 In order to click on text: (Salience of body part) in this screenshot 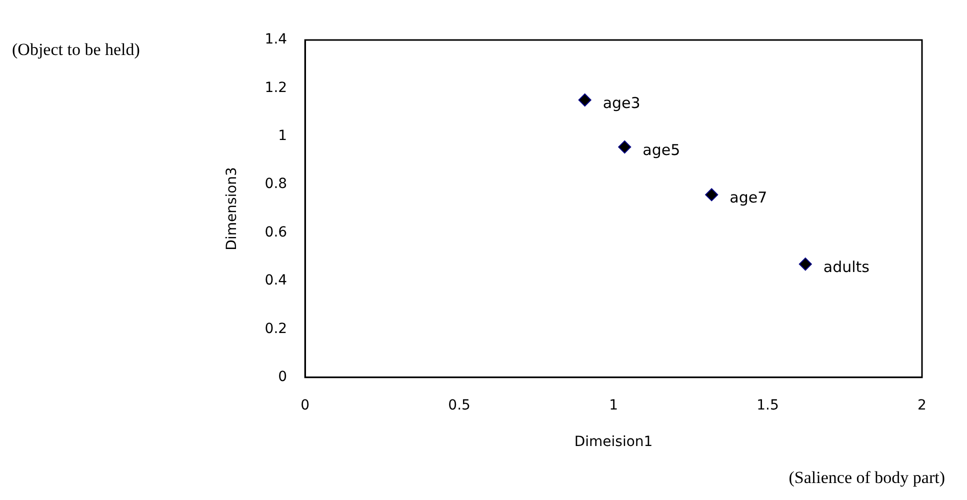, I will do `click(866, 478)`.